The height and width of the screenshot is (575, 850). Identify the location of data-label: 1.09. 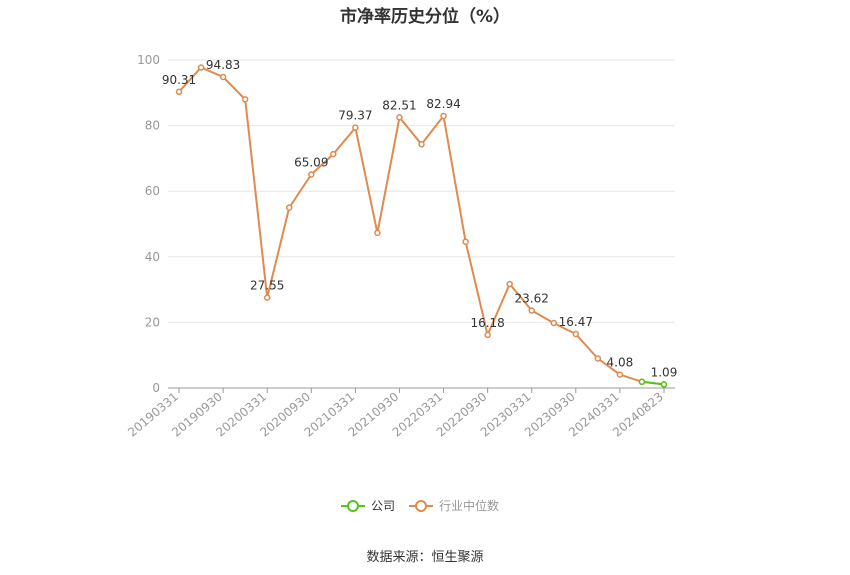
(664, 372).